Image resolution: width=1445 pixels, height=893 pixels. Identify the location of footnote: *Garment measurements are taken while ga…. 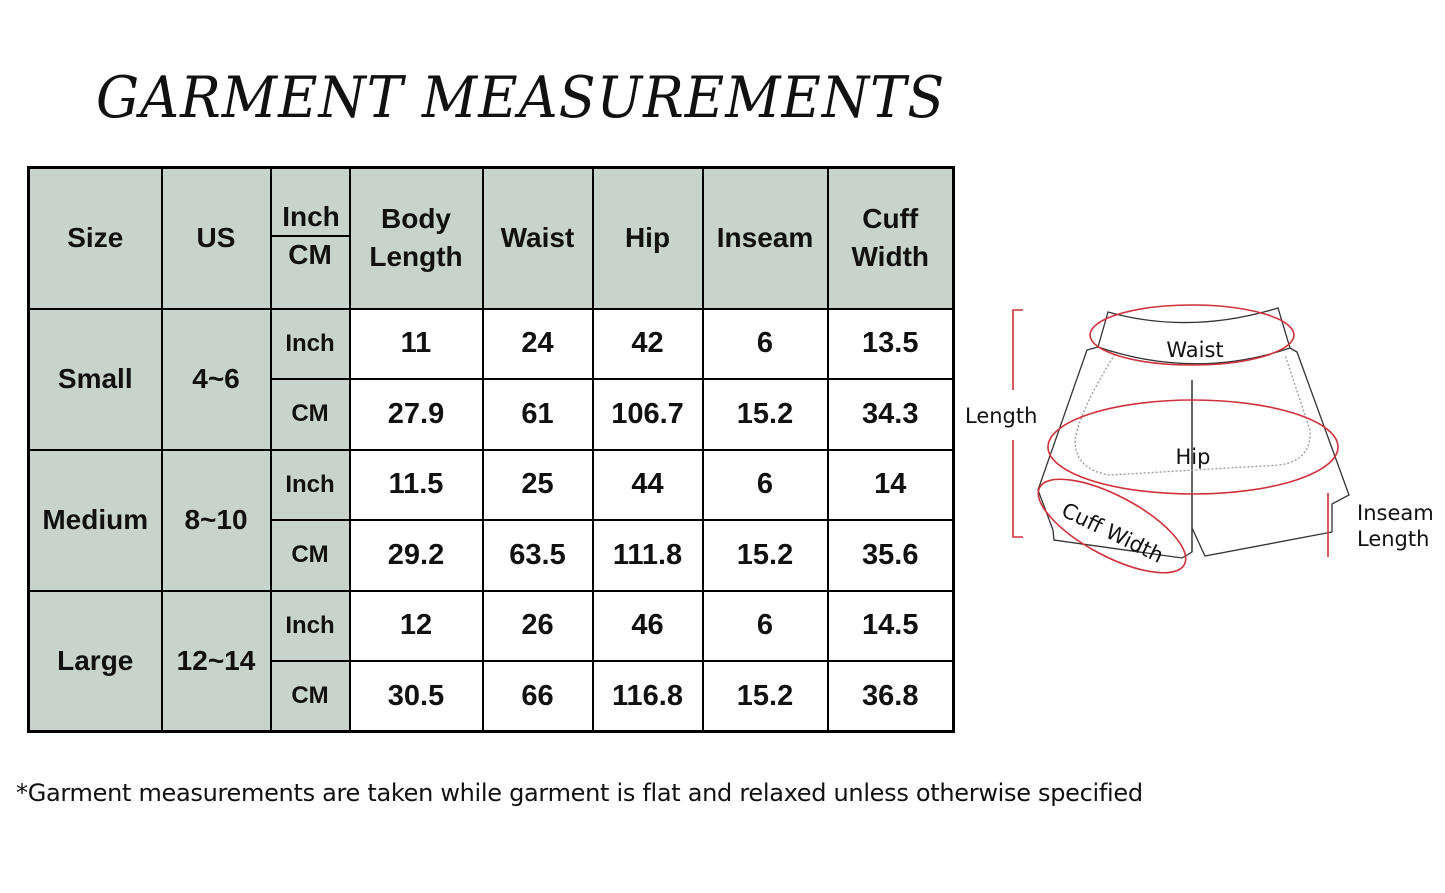
(579, 793).